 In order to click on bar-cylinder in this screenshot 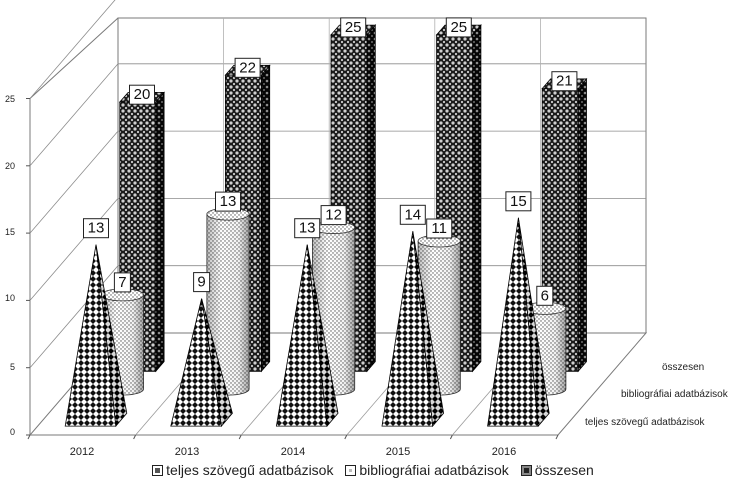, I will do `click(228, 301)`.